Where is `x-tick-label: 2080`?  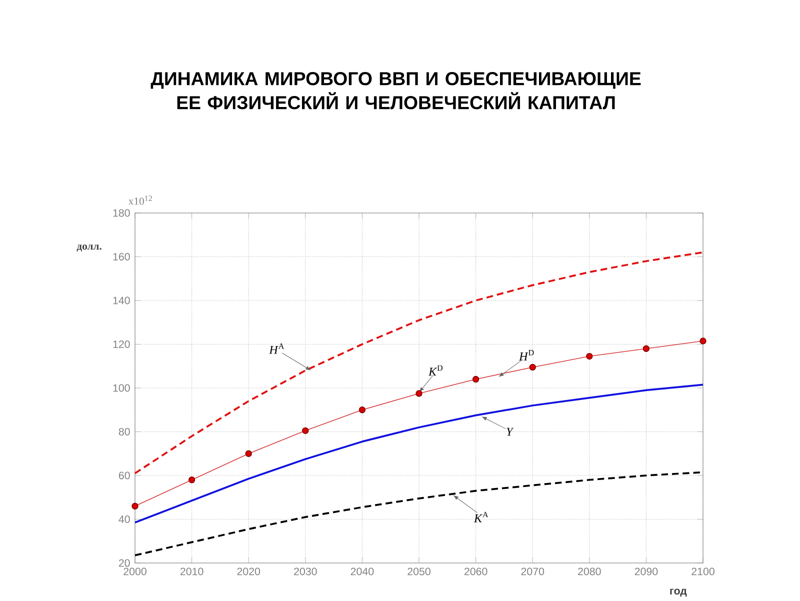
x-tick-label: 2080 is located at coordinates (589, 572).